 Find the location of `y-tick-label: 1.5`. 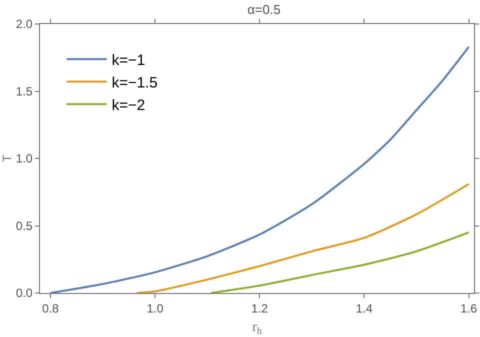

y-tick-label: 1.5 is located at coordinates (24, 91).